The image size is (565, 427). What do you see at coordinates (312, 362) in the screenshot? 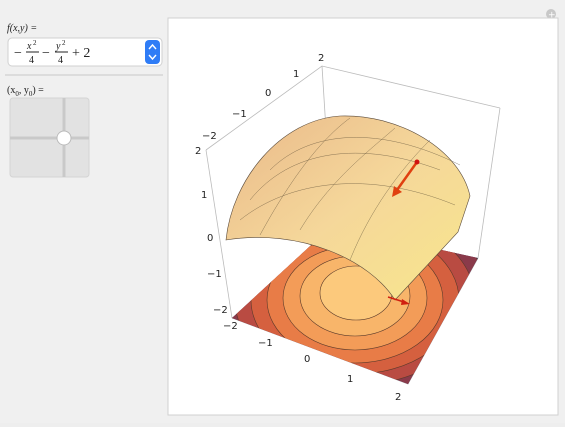
I see `front-axis-labels: −2 −1 0 1 2` at bounding box center [312, 362].